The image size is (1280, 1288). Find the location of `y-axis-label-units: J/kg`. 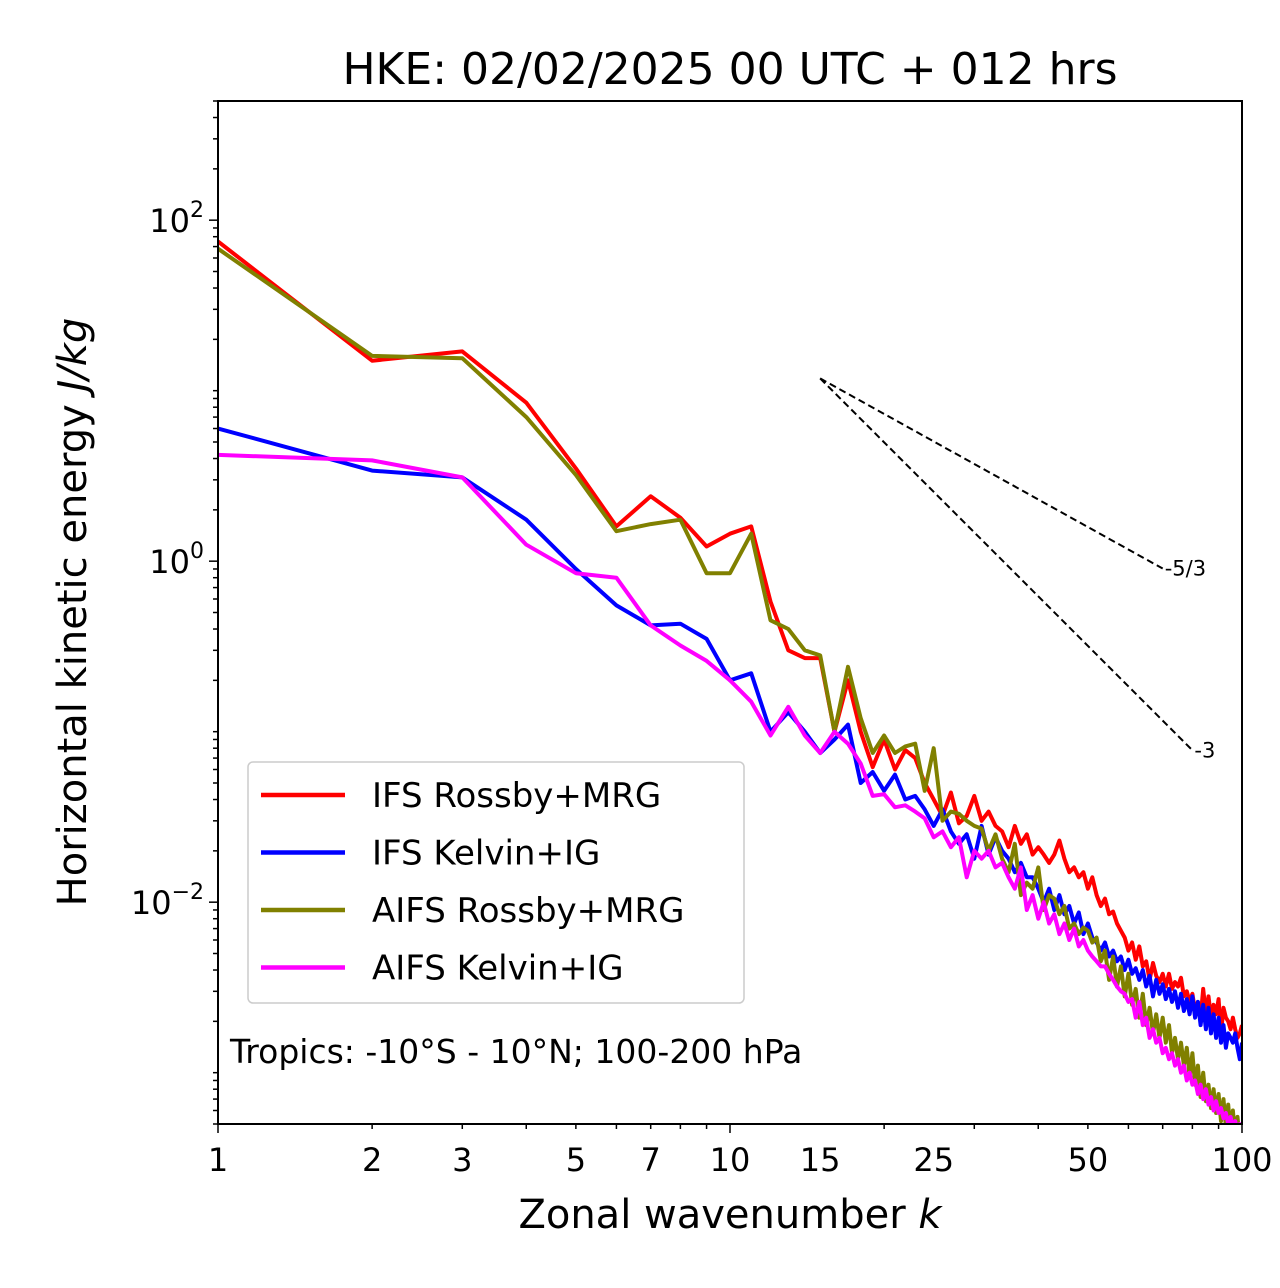

y-axis-label-units: J/kg is located at coordinates (73, 358).